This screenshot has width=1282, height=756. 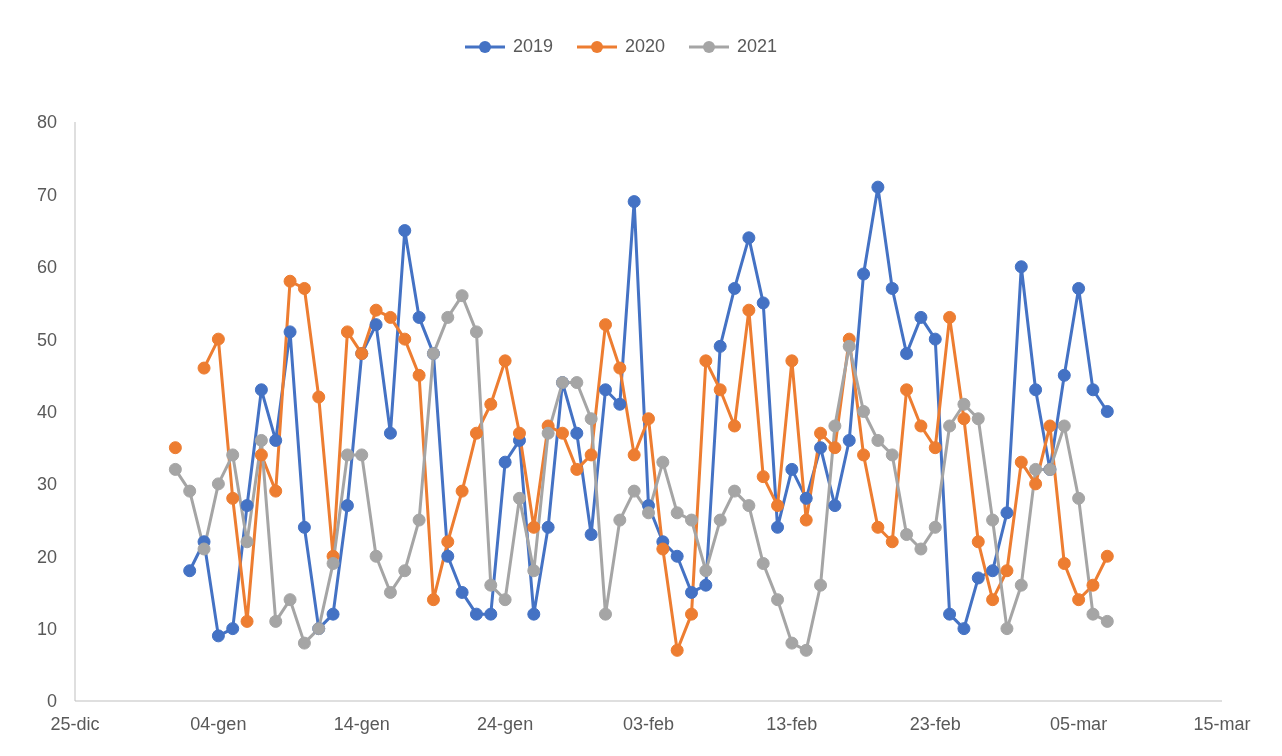 What do you see at coordinates (505, 723) in the screenshot?
I see `x-tick-label: 24-gen` at bounding box center [505, 723].